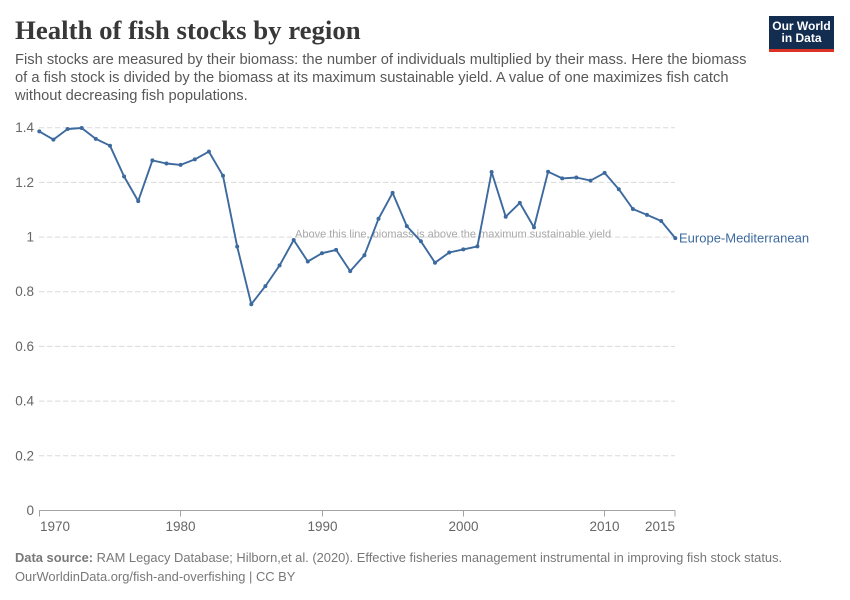  I want to click on svg-text: 1.2, so click(24, 182).